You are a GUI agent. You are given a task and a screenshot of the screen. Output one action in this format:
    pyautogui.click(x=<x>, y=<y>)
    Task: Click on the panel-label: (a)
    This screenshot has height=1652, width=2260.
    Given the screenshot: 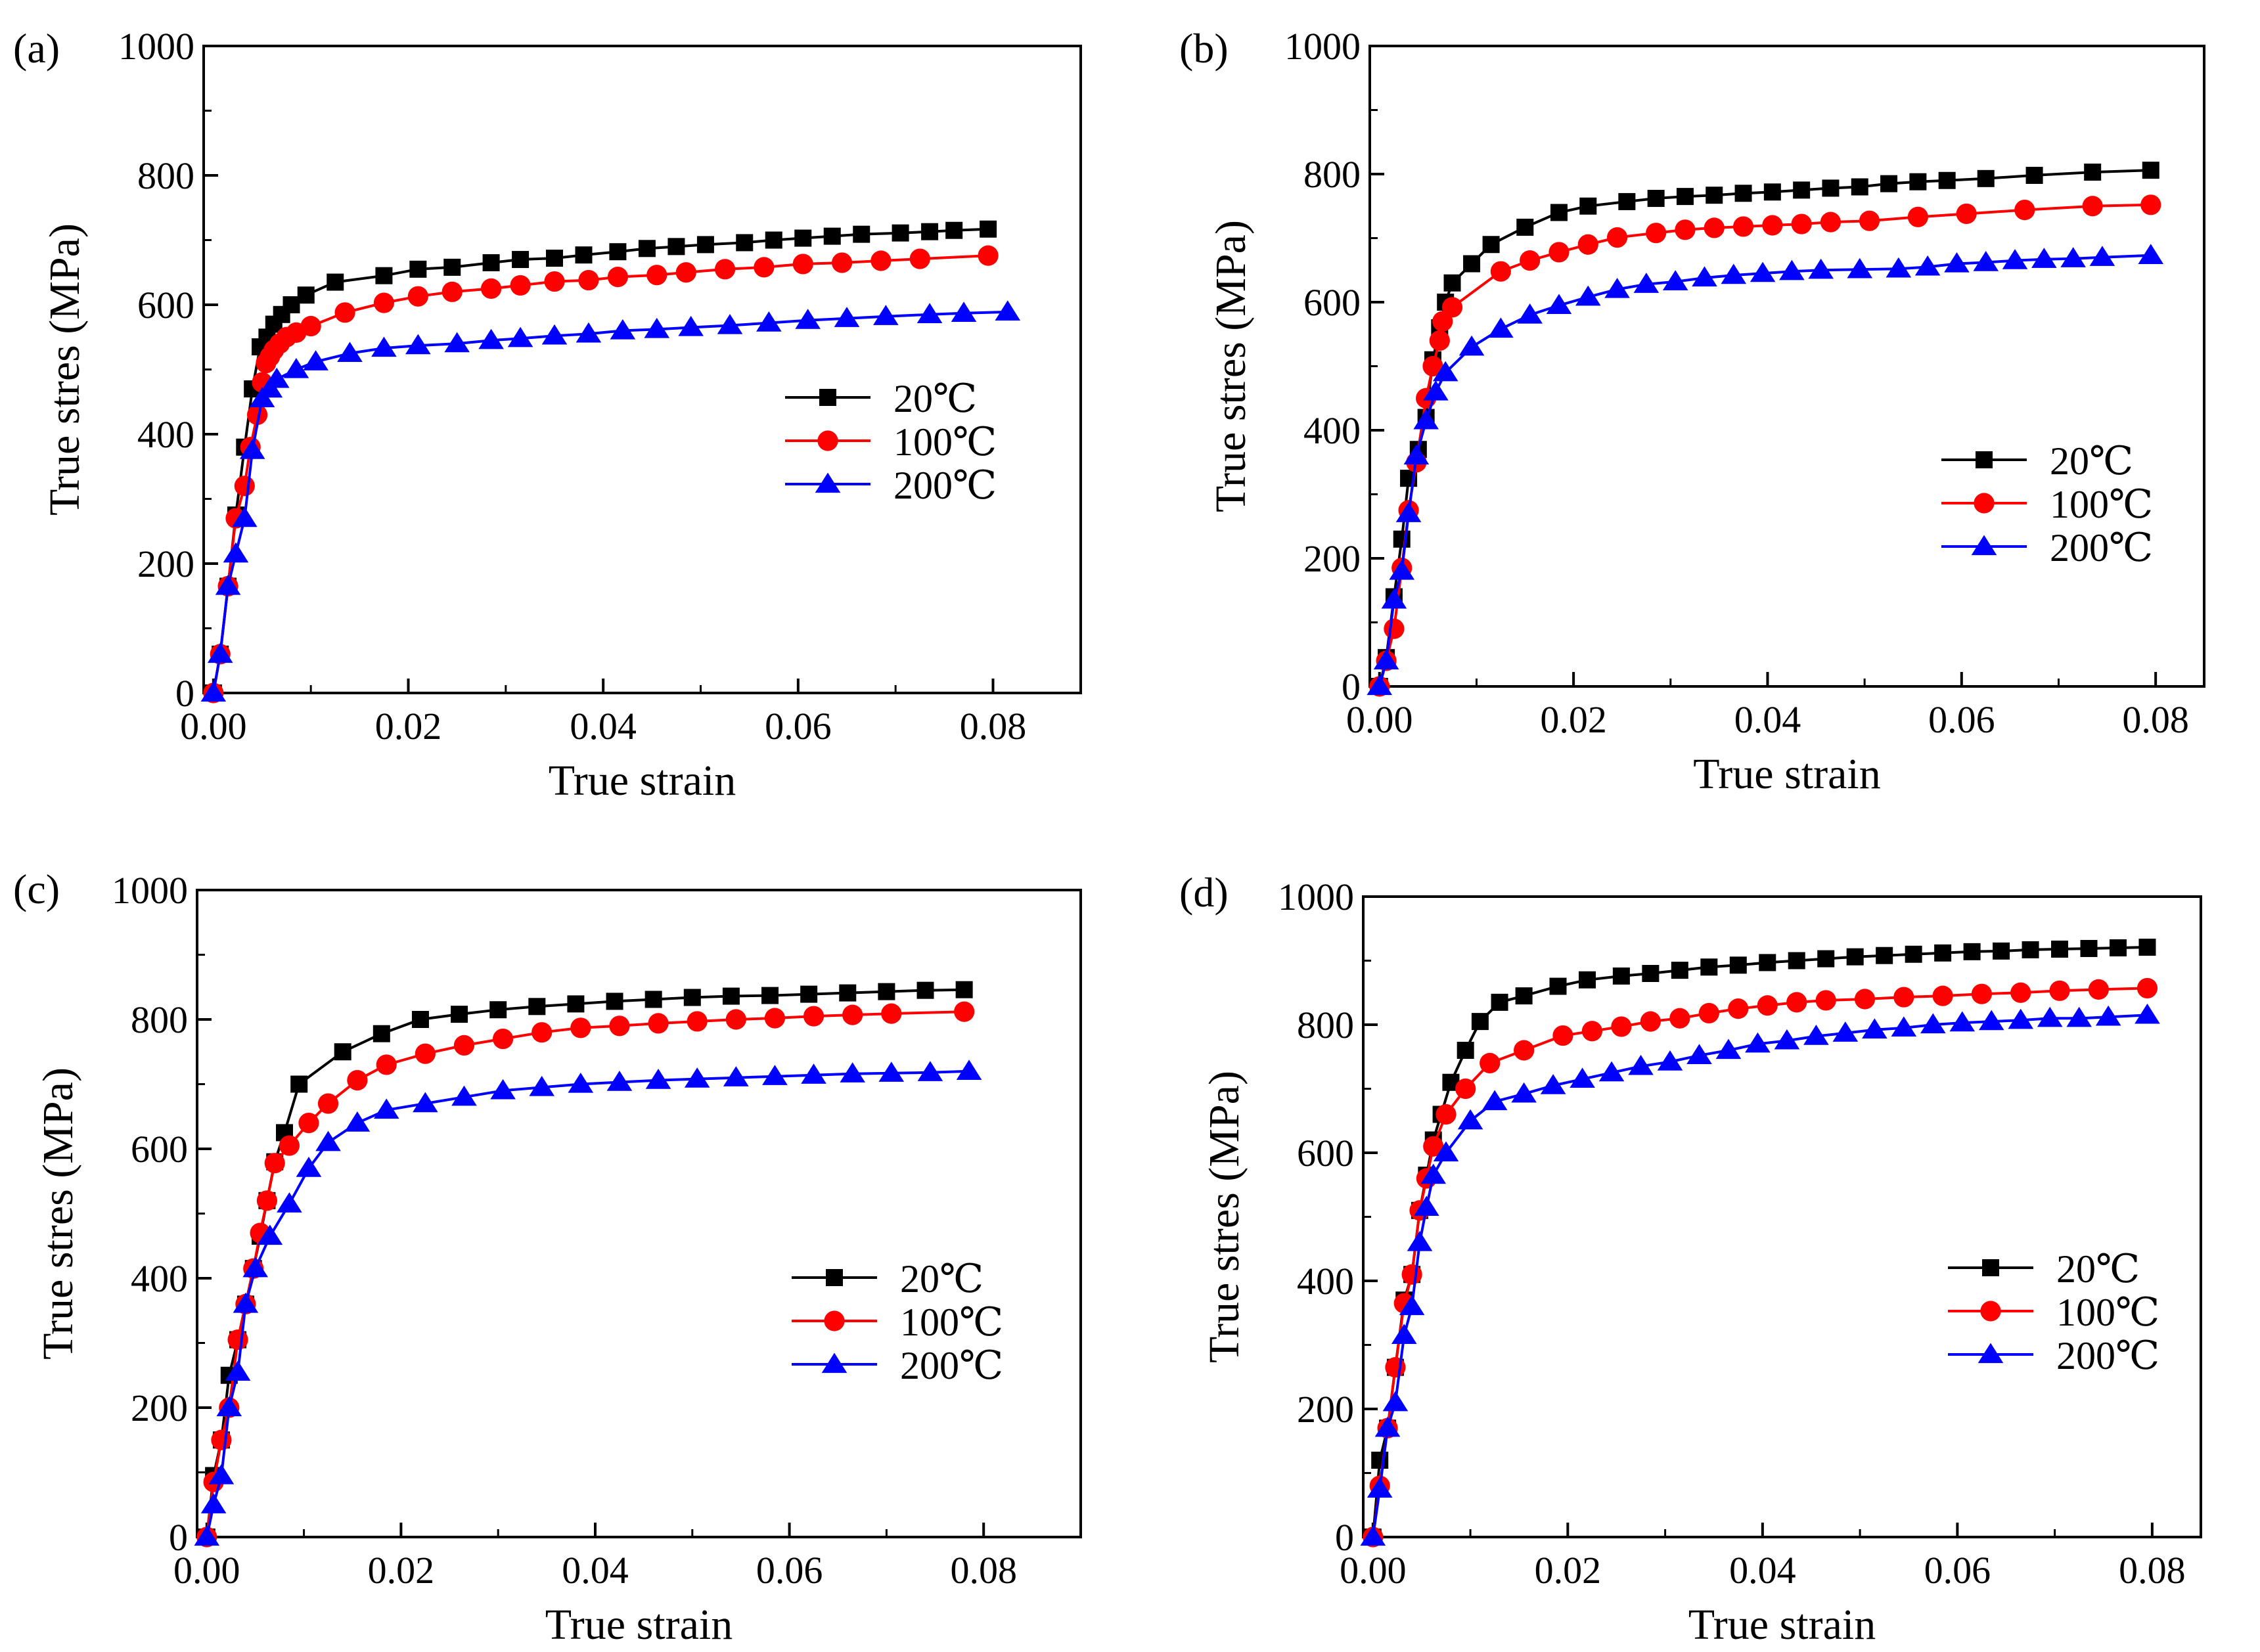 What is the action you would take?
    pyautogui.click(x=36, y=49)
    